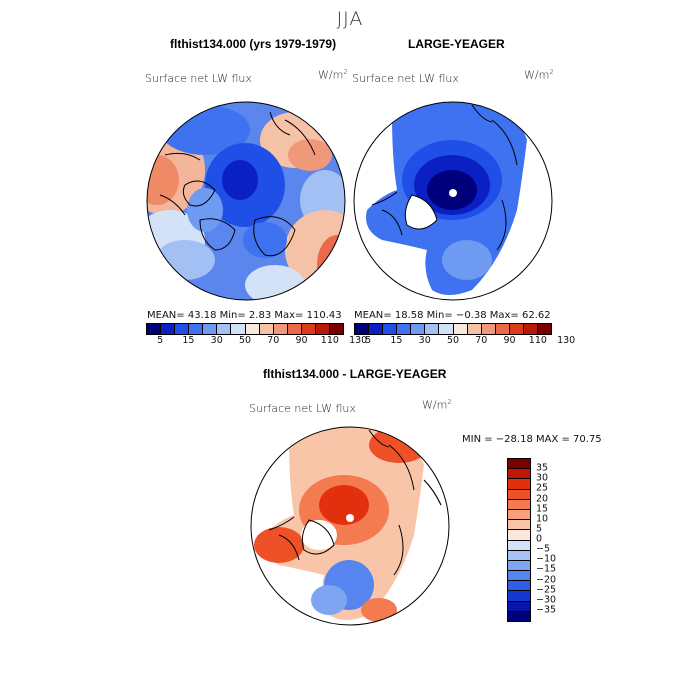  Describe the element at coordinates (456, 44) in the screenshot. I see `panel2-title: LARGE-YEAGER` at that location.